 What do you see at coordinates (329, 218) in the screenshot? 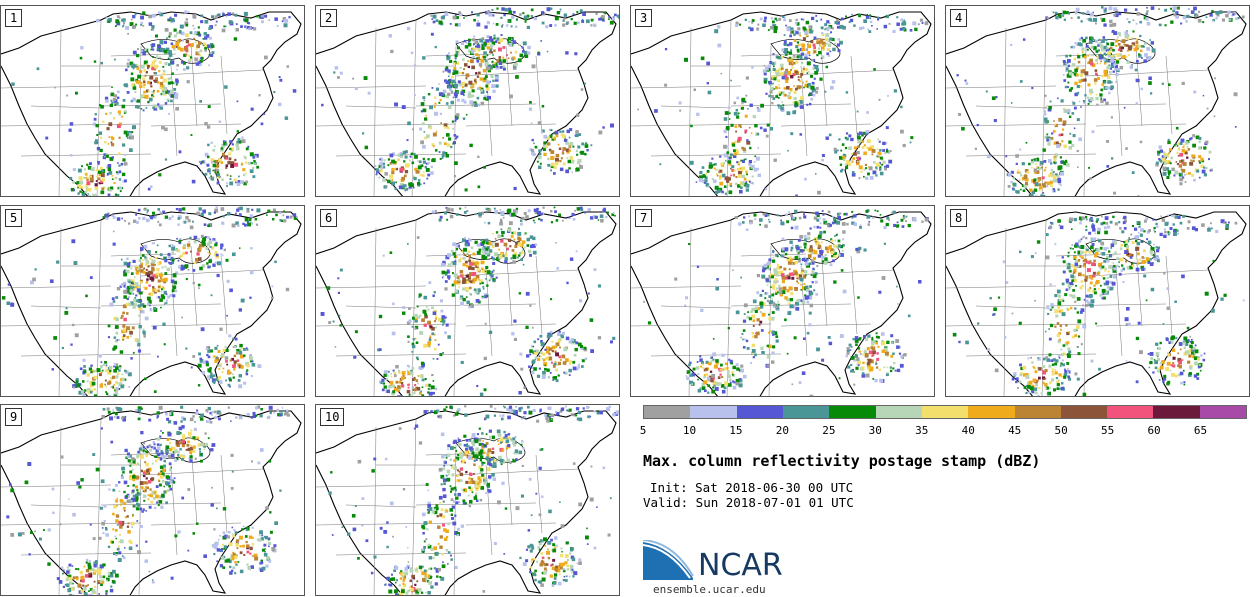
I see `member-number-label: 6` at bounding box center [329, 218].